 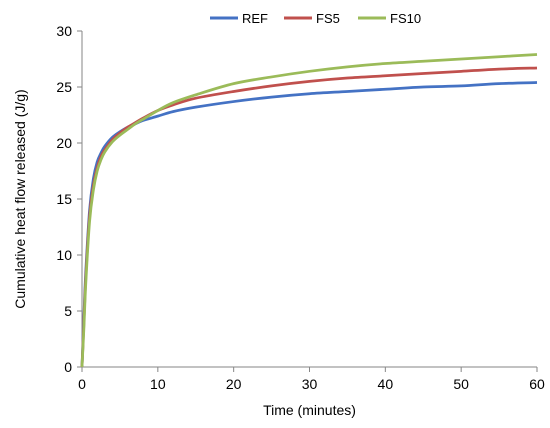 I want to click on legend: REF FS5 FS10, so click(x=315, y=18).